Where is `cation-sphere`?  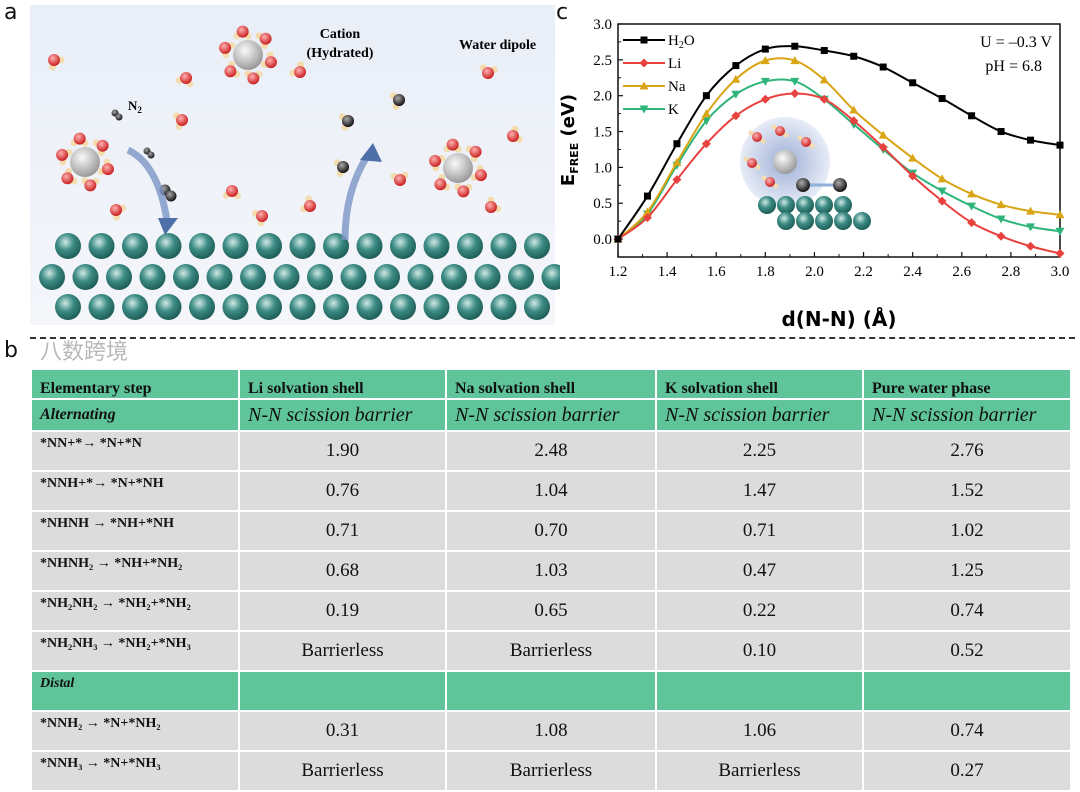 cation-sphere is located at coordinates (85, 162).